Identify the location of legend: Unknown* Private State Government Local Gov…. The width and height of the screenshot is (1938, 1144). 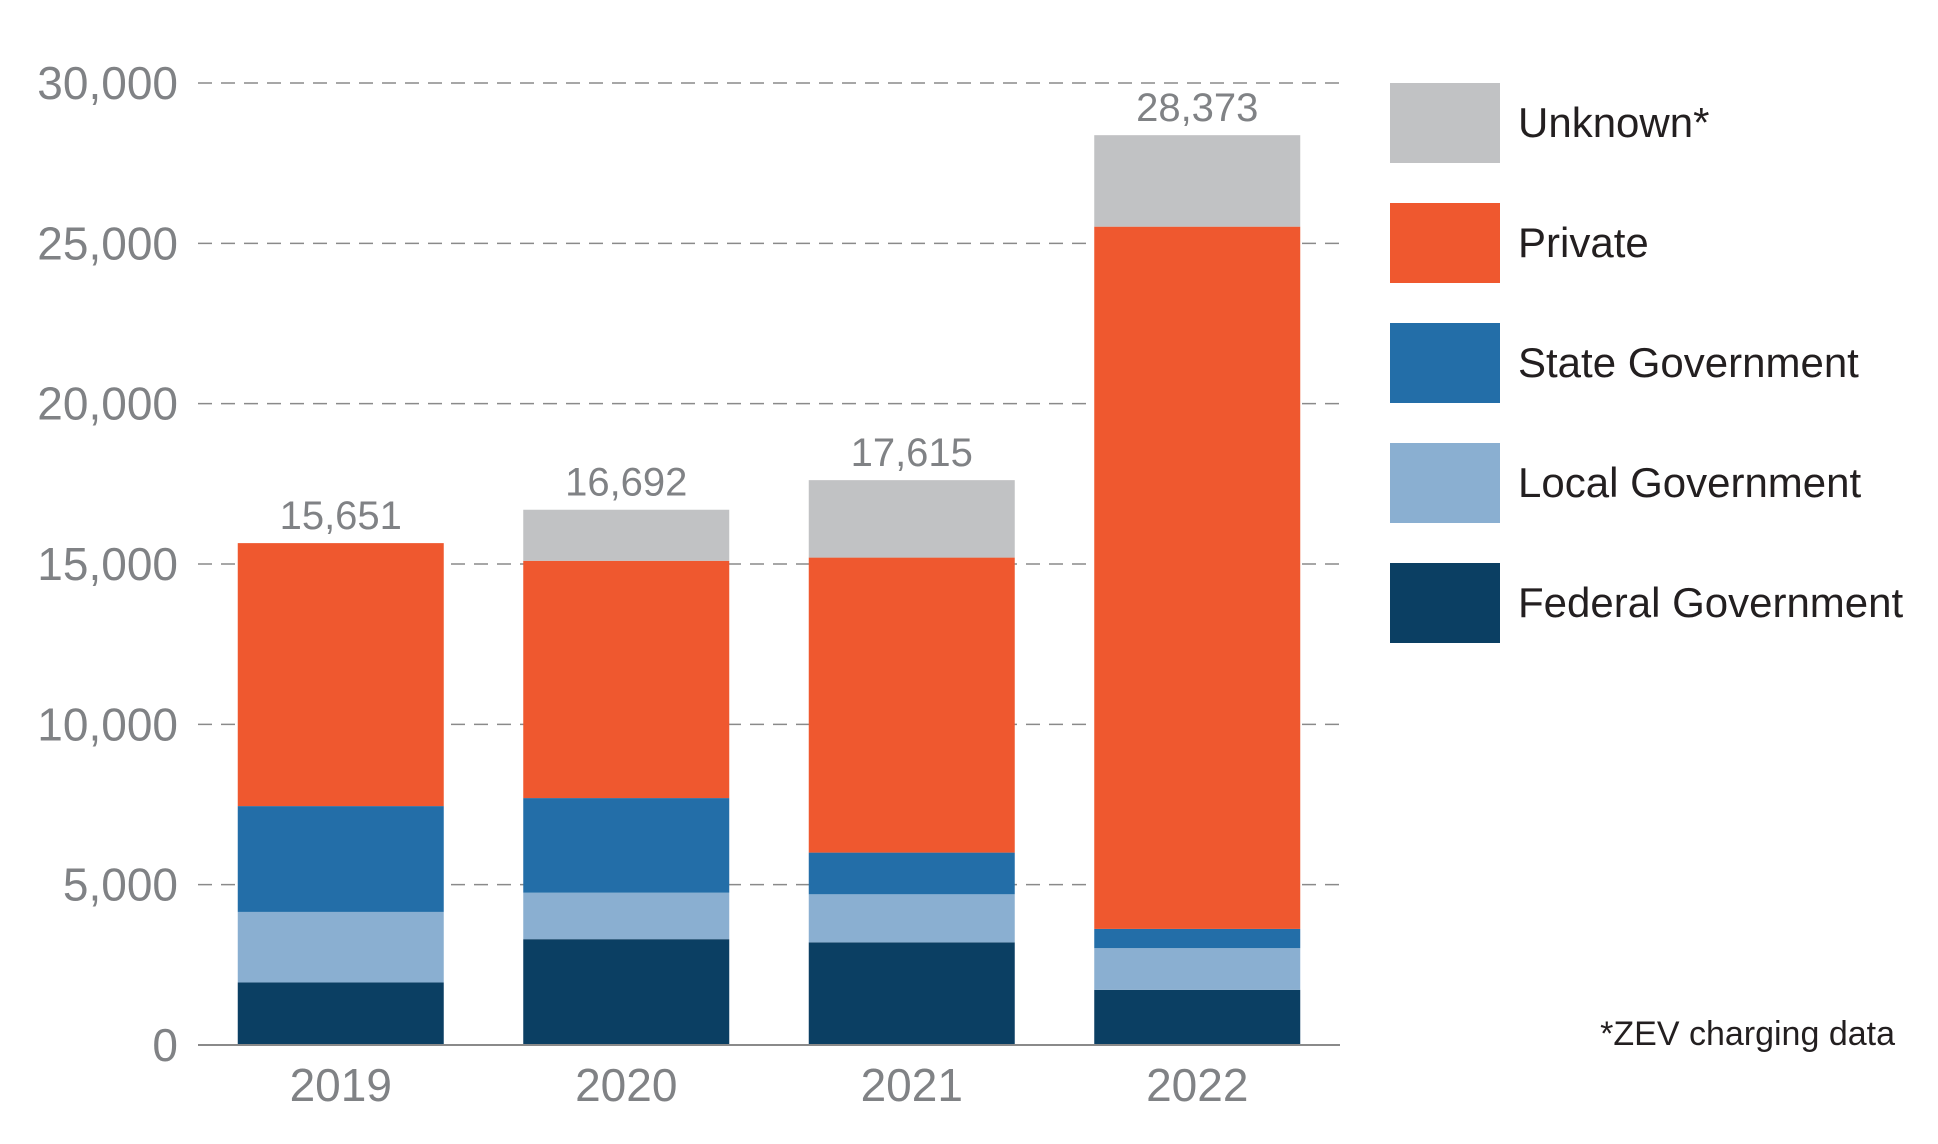
(1647, 363).